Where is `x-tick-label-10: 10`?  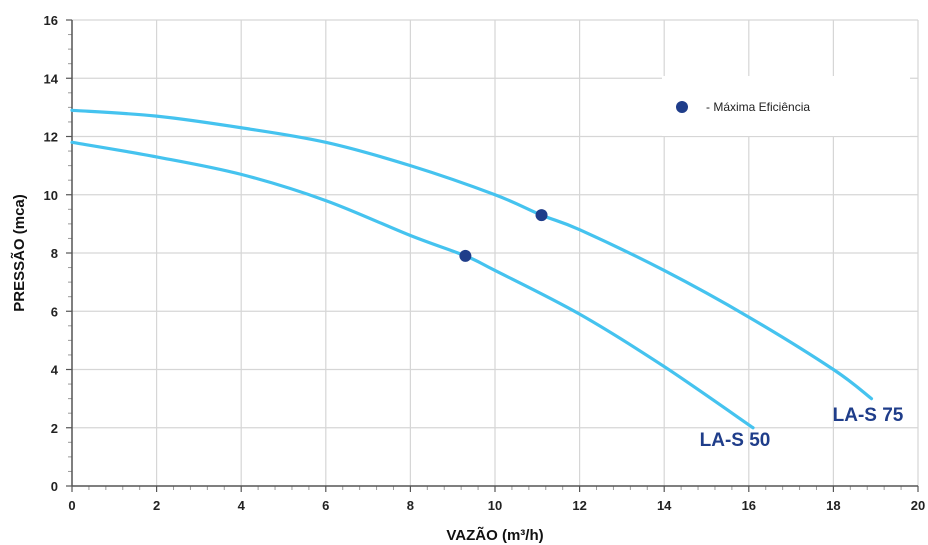 x-tick-label-10: 10 is located at coordinates (495, 505).